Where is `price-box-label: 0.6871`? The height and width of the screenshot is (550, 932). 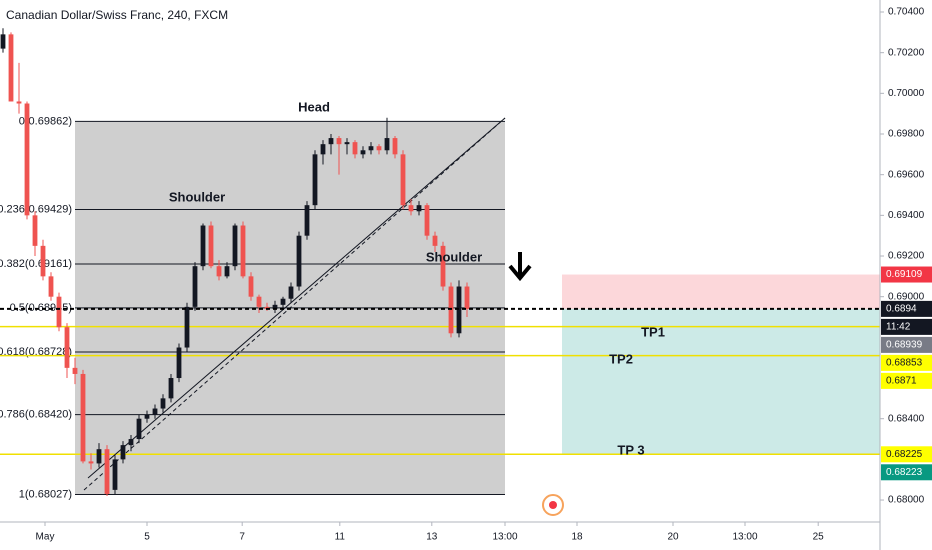
price-box-label: 0.6871 is located at coordinates (901, 381).